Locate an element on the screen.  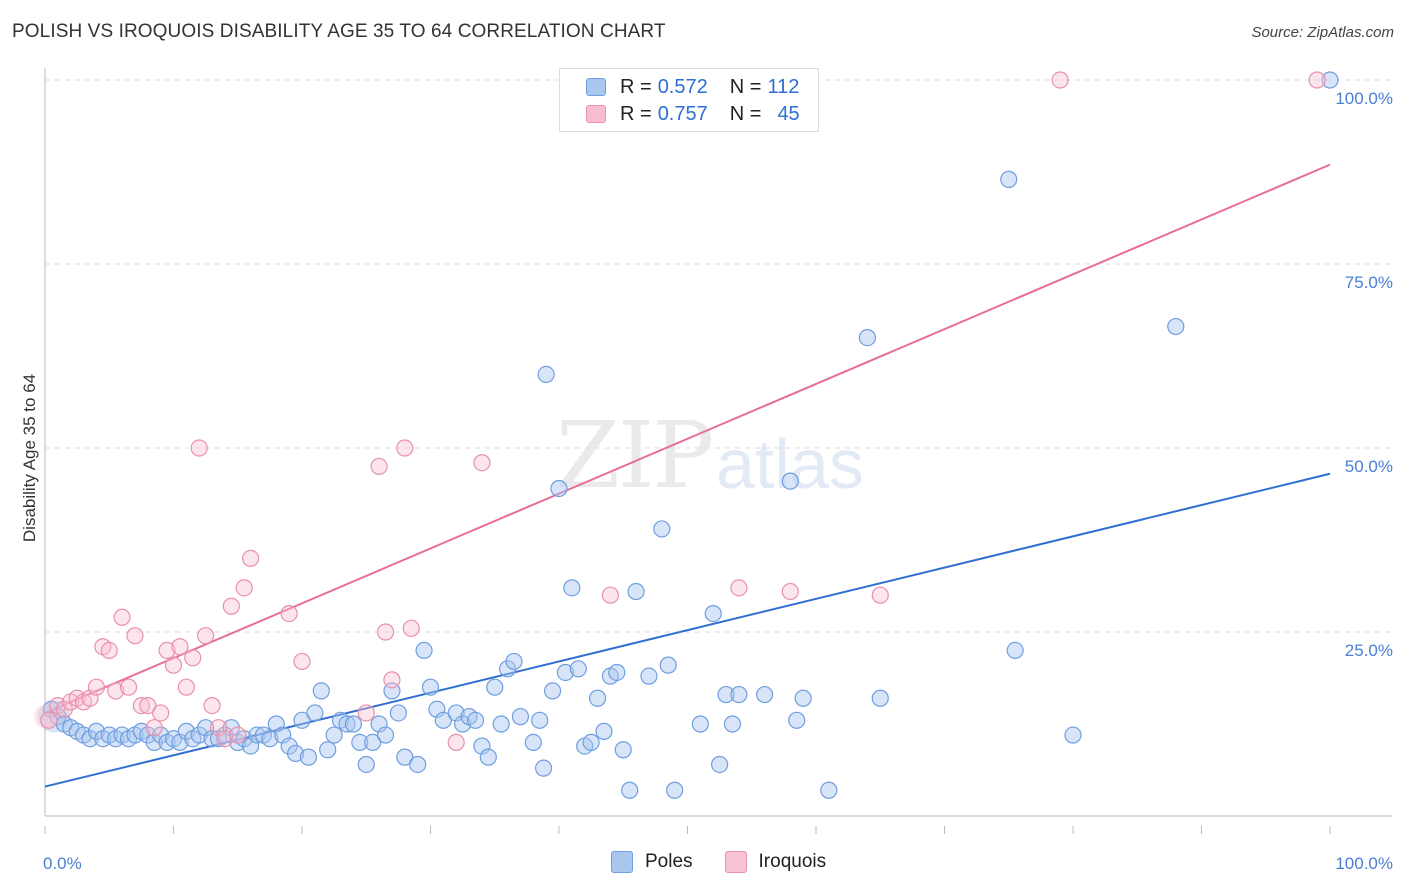
legend-label-poles: Poles is located at coordinates (669, 861).